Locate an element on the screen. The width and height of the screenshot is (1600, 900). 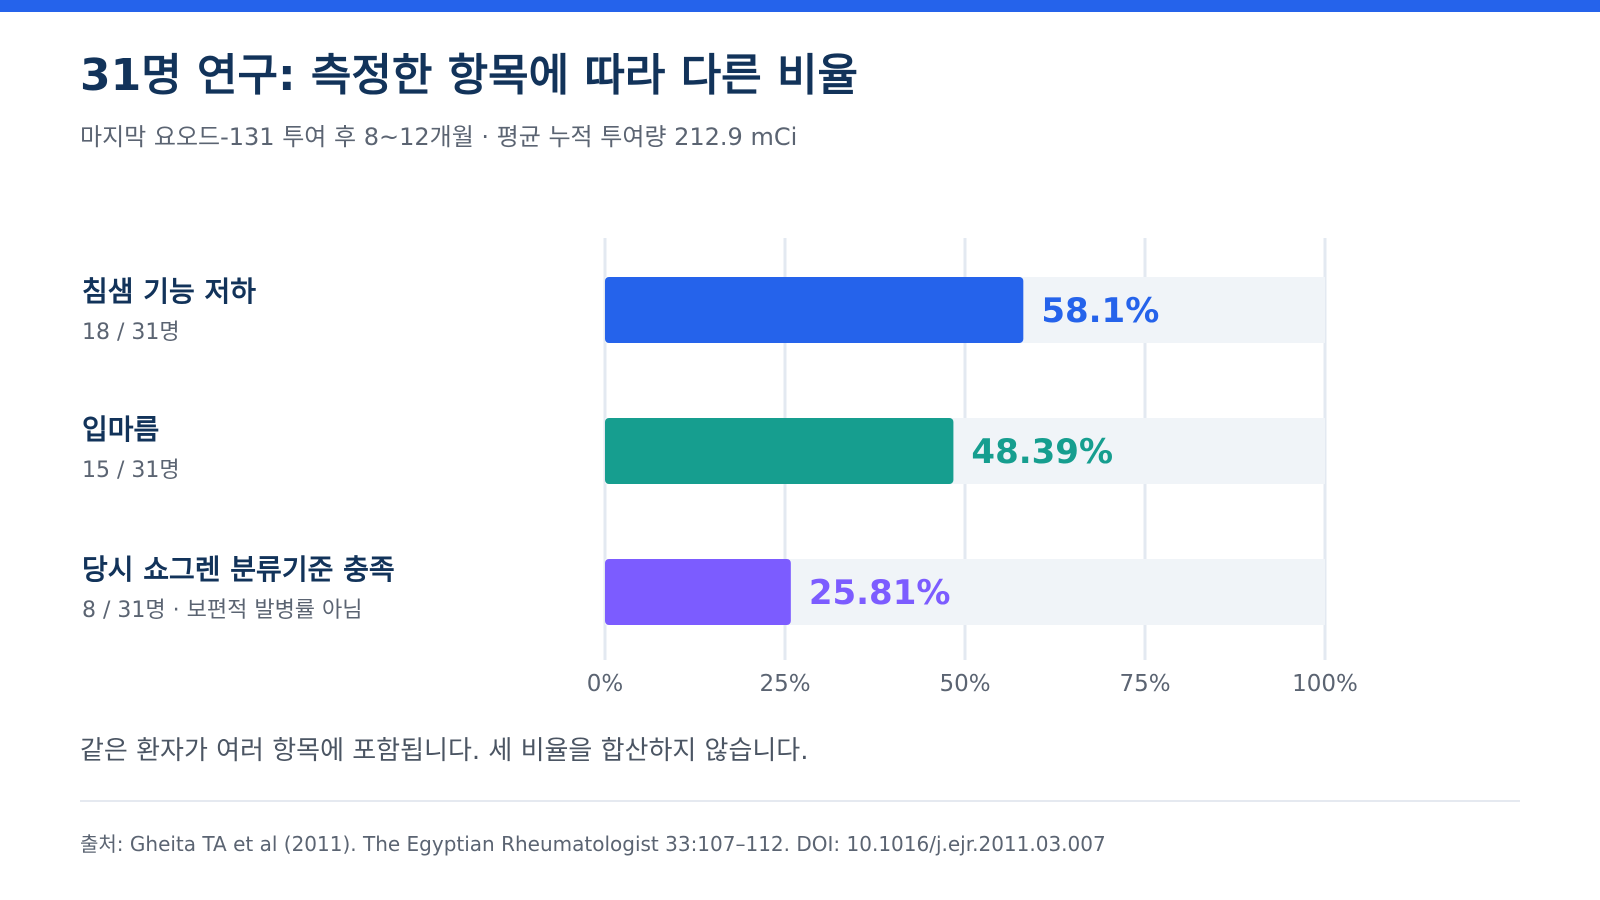
x-tick-label-0: 0% is located at coordinates (605, 684).